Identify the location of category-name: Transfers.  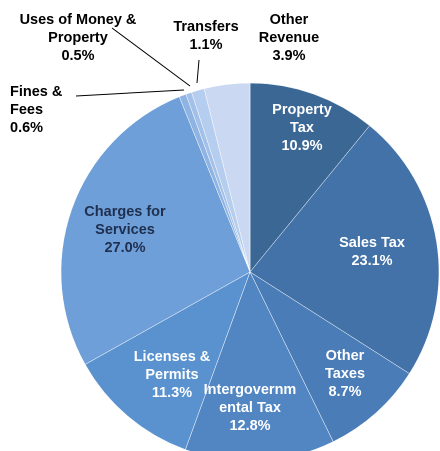
(206, 27).